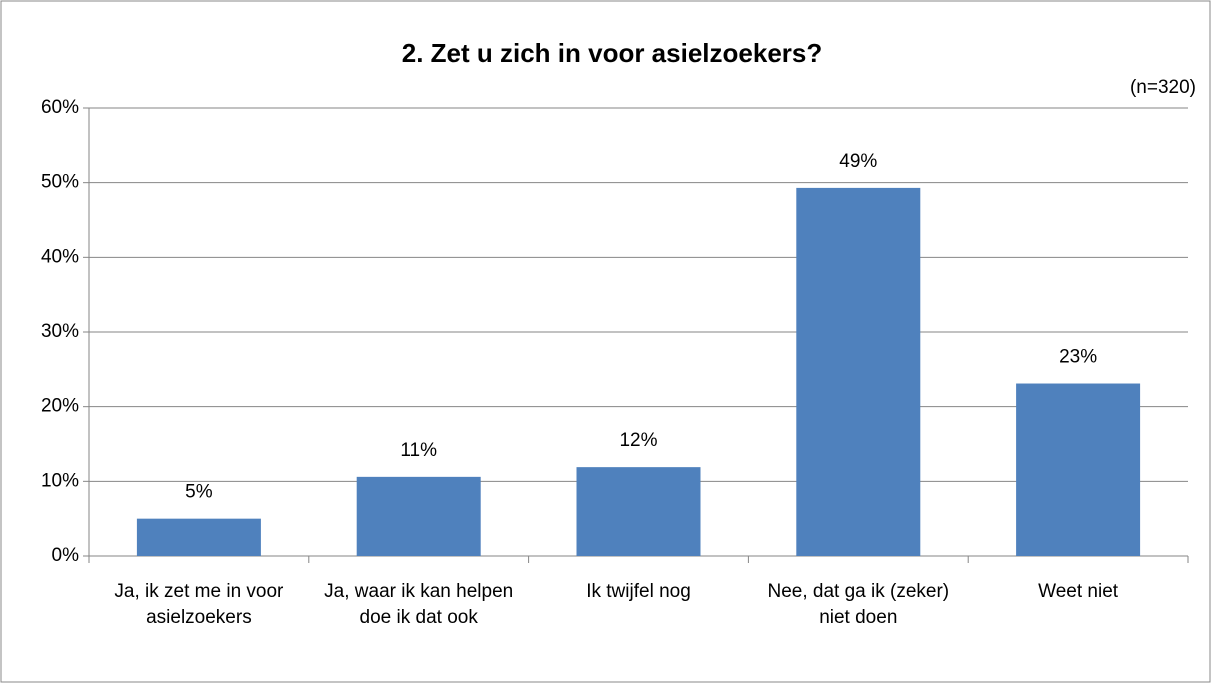  I want to click on data-label: 49%, so click(858, 161).